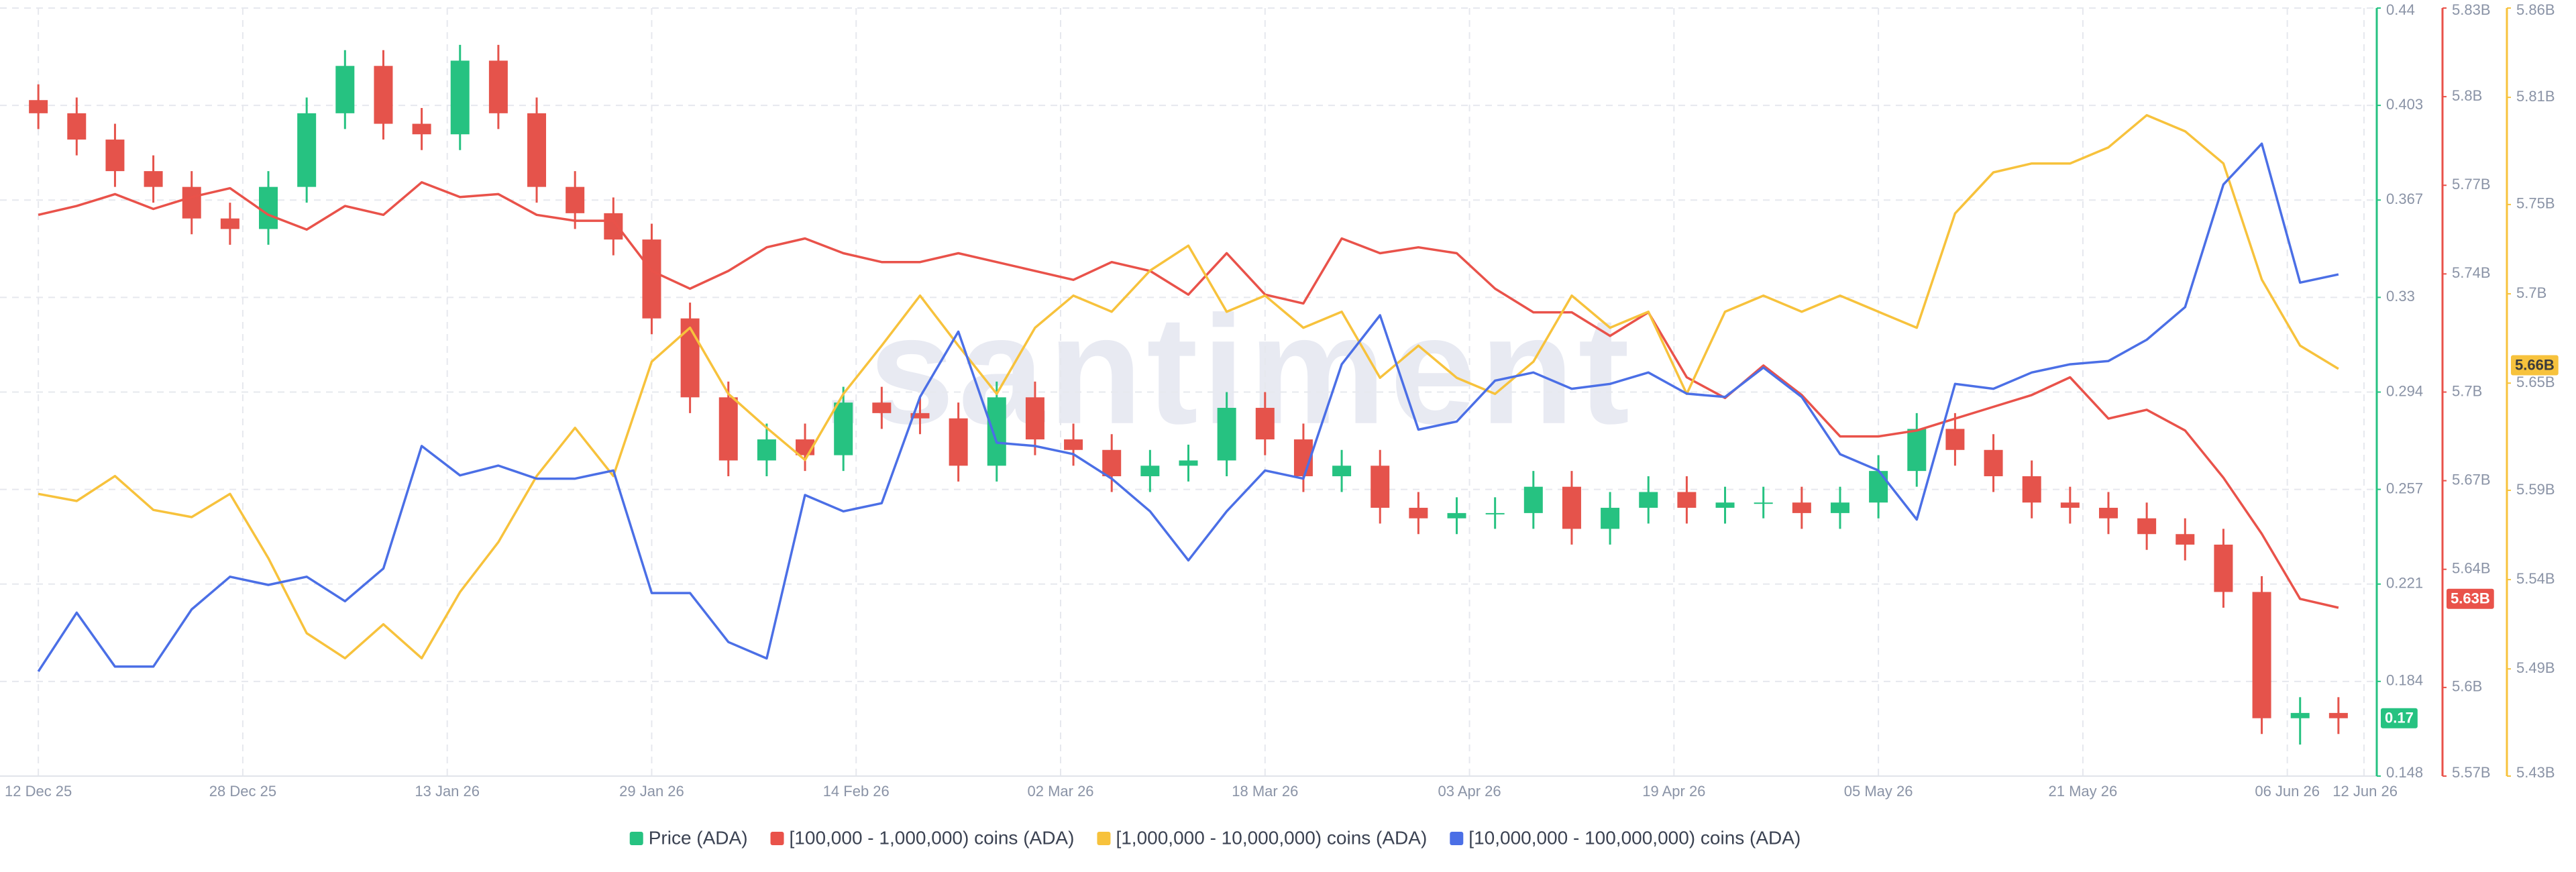  What do you see at coordinates (2470, 598) in the screenshot?
I see `value-badge-label: 5.63B` at bounding box center [2470, 598].